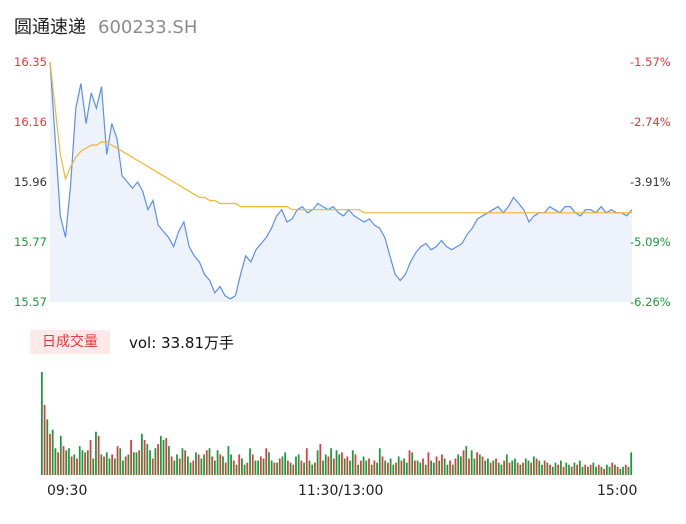 The image size is (686, 524). What do you see at coordinates (30, 302) in the screenshot?
I see `price-tick-label: 15.57` at bounding box center [30, 302].